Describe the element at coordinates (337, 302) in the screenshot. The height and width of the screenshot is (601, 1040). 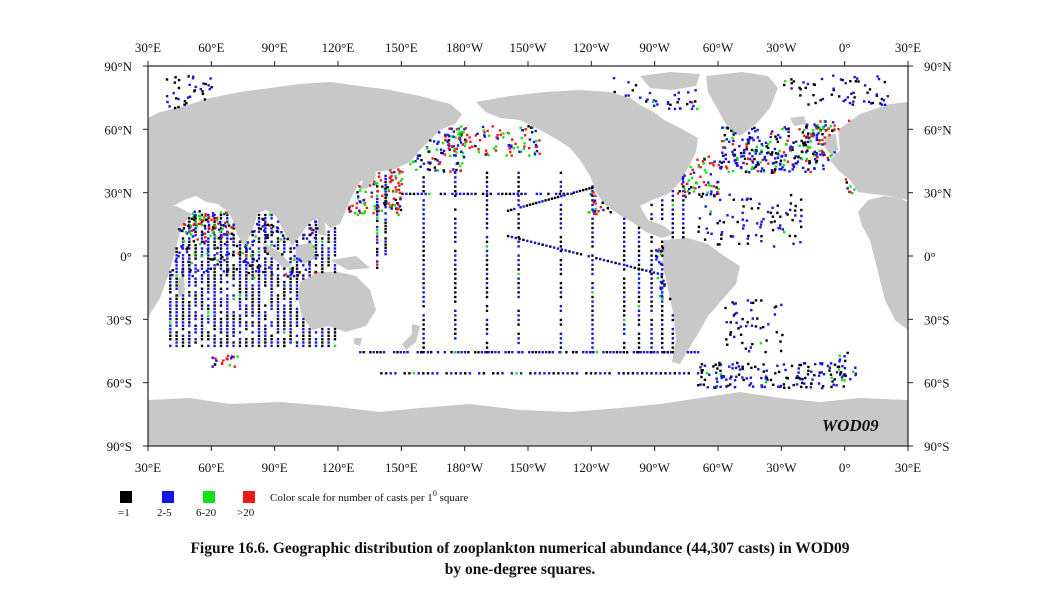
I see `land-australia` at that location.